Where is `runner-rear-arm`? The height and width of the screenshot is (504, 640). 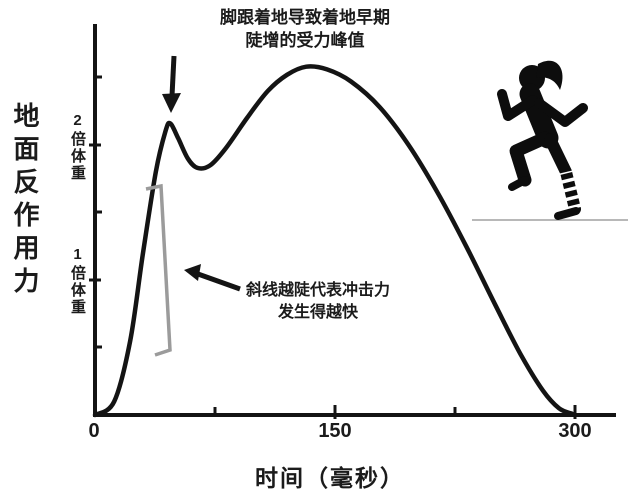
runner-rear-arm is located at coordinates (561, 112).